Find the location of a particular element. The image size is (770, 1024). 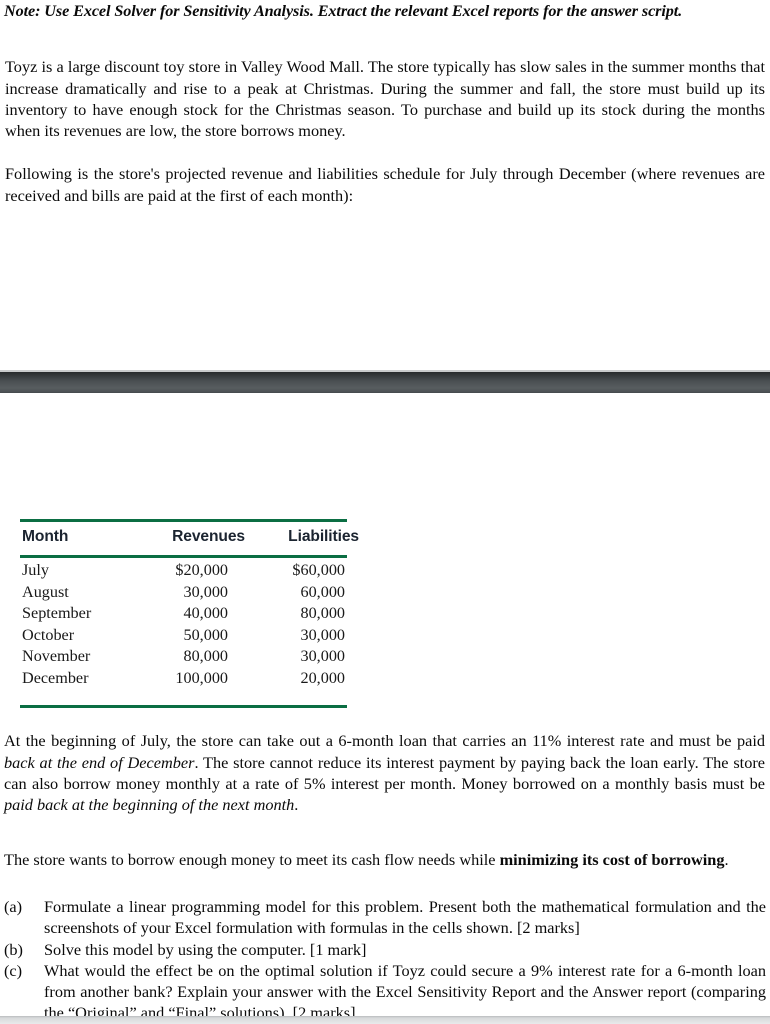

table-header-row: Month Revenues Liabilities is located at coordinates (190, 537).